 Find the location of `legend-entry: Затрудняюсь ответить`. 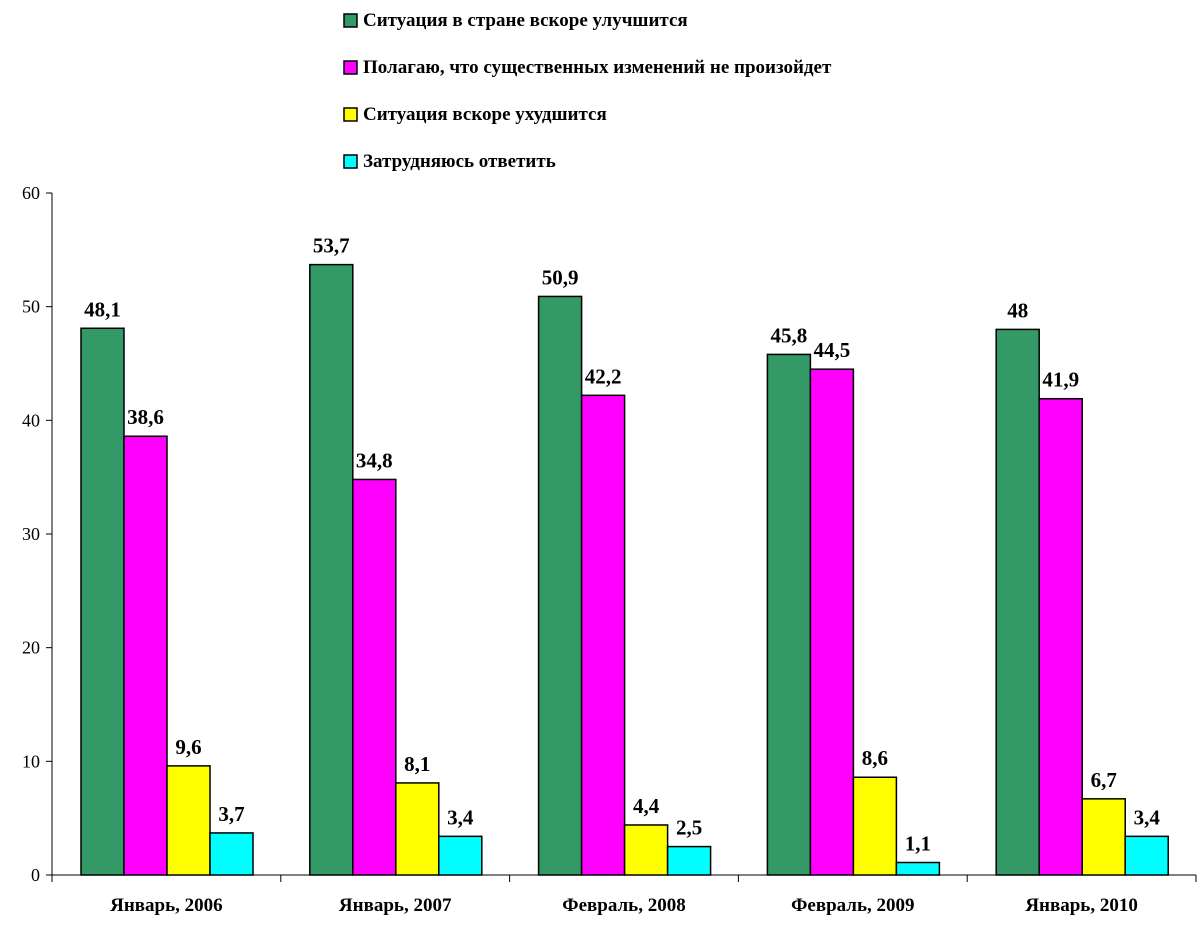

legend-entry: Затрудняюсь ответить is located at coordinates (449, 161).